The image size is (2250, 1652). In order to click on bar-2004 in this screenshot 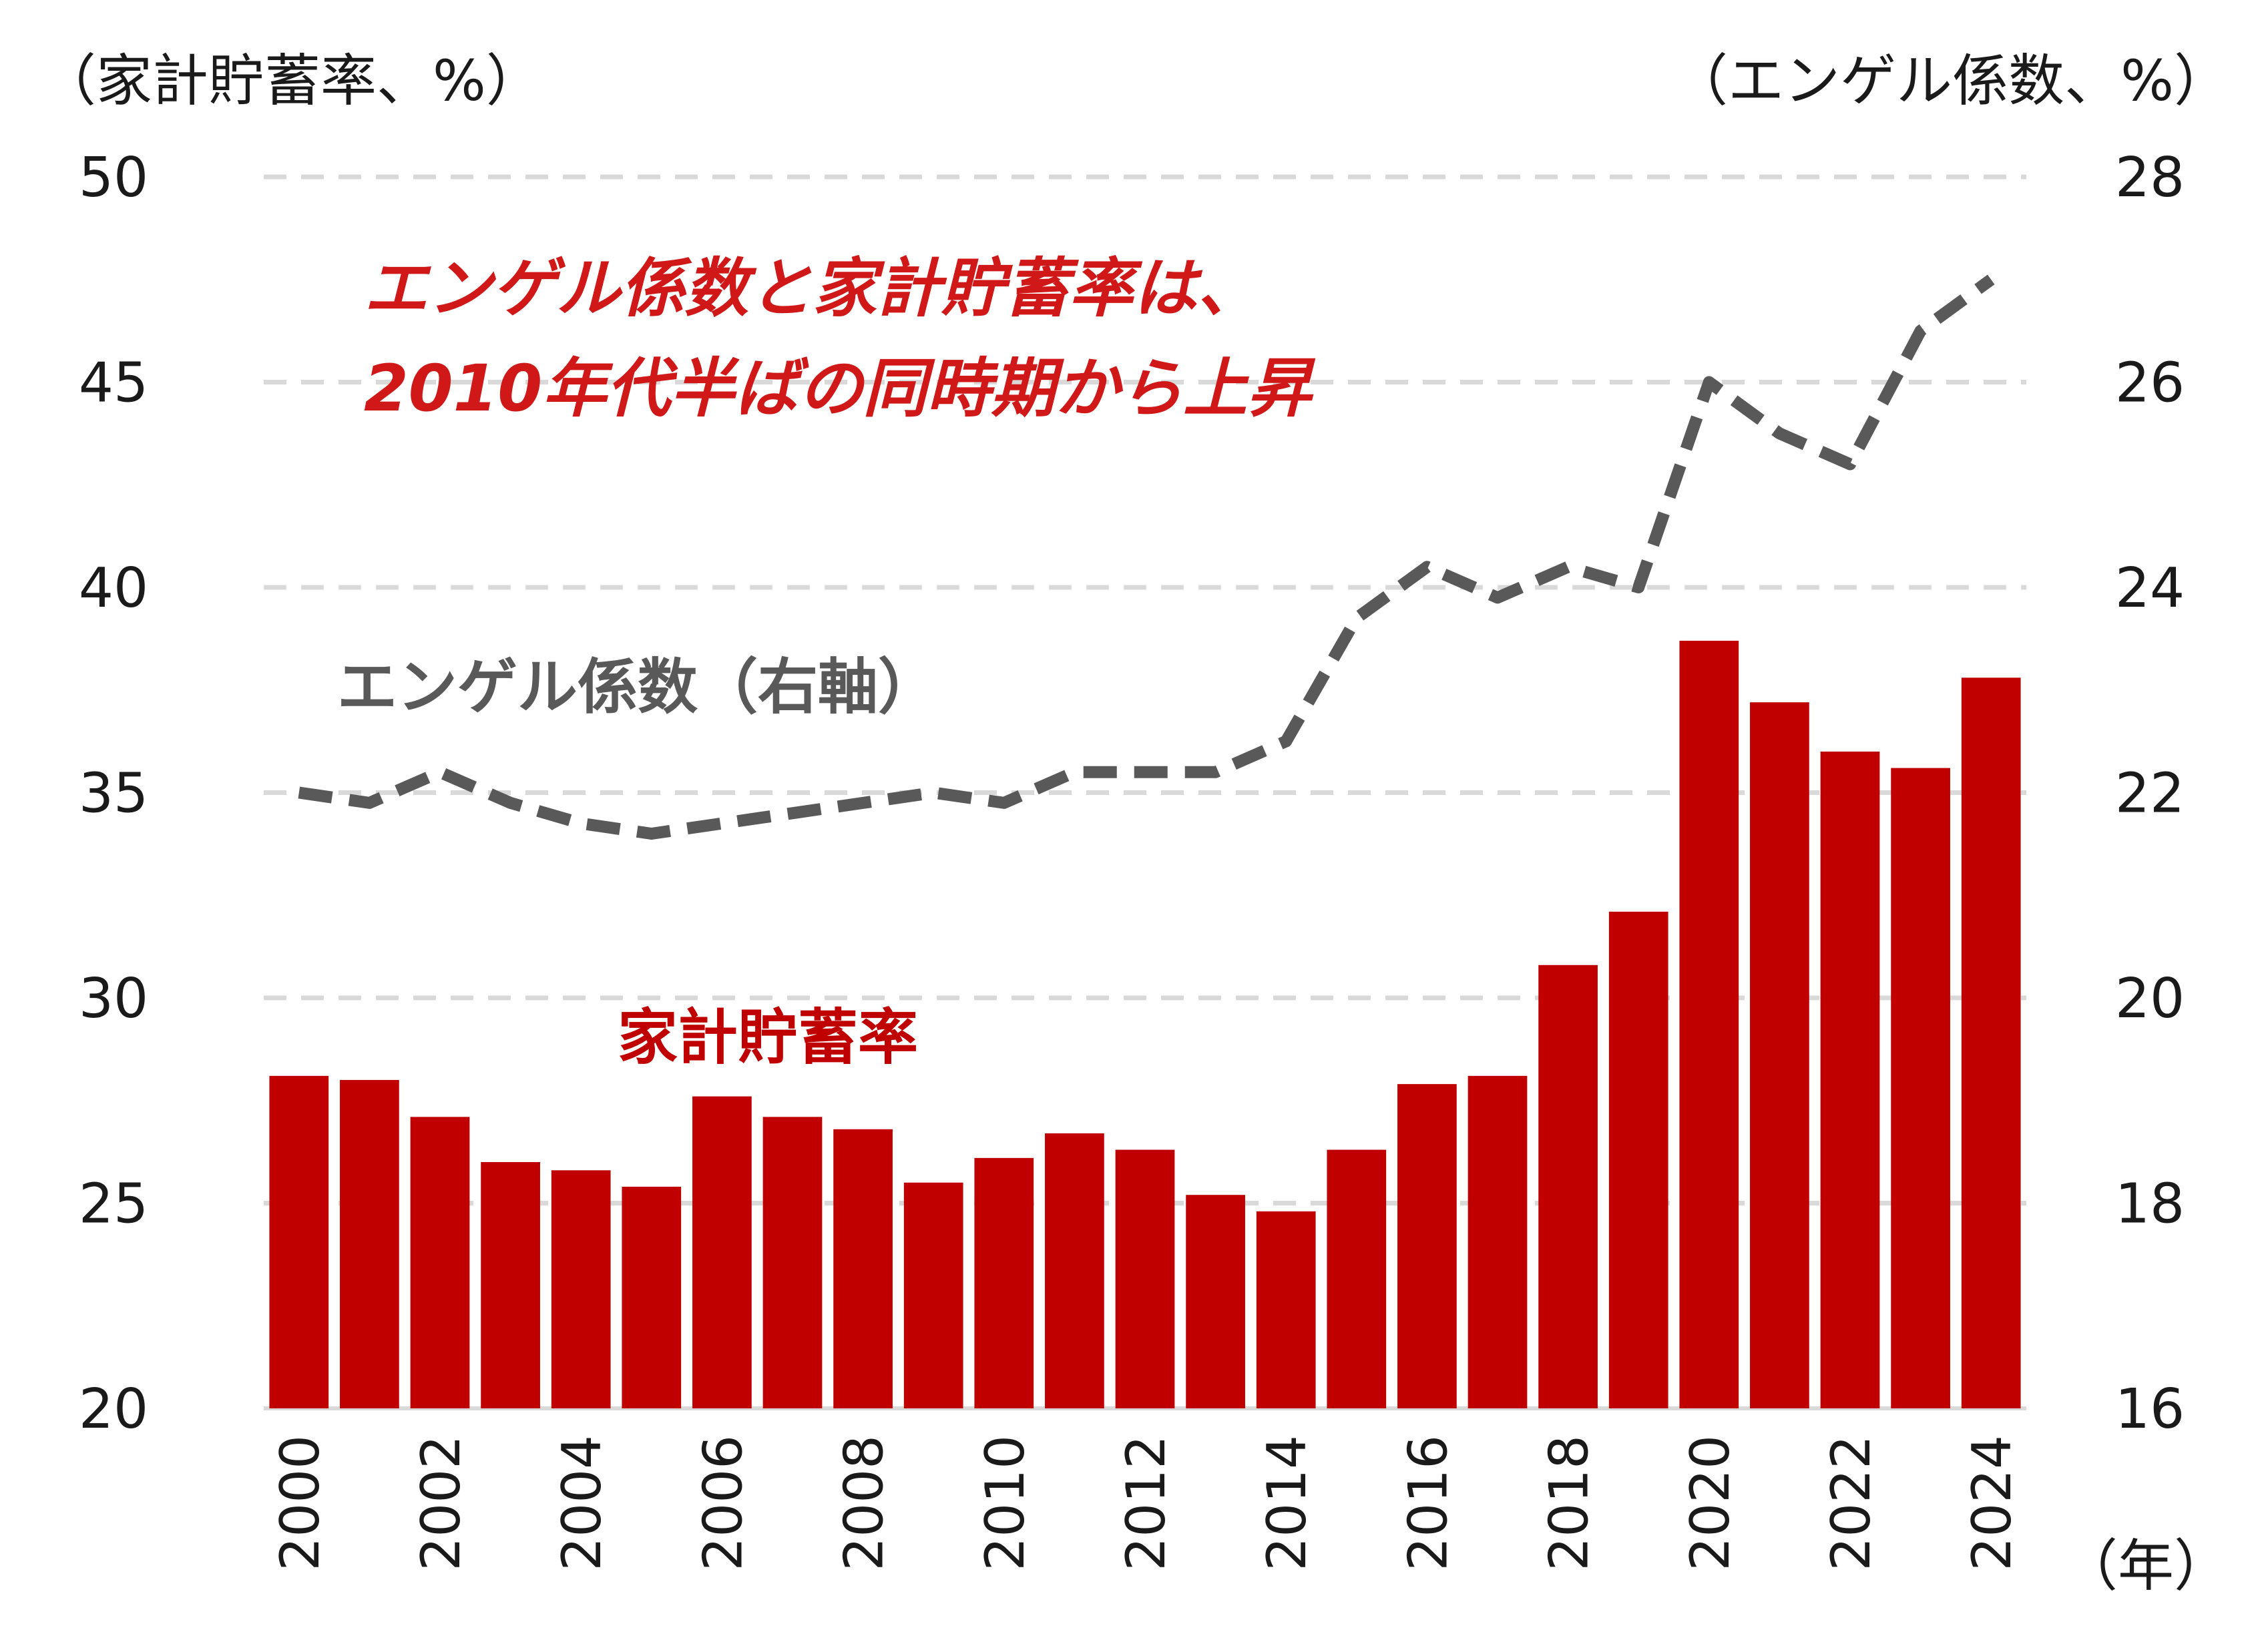, I will do `click(581, 1289)`.